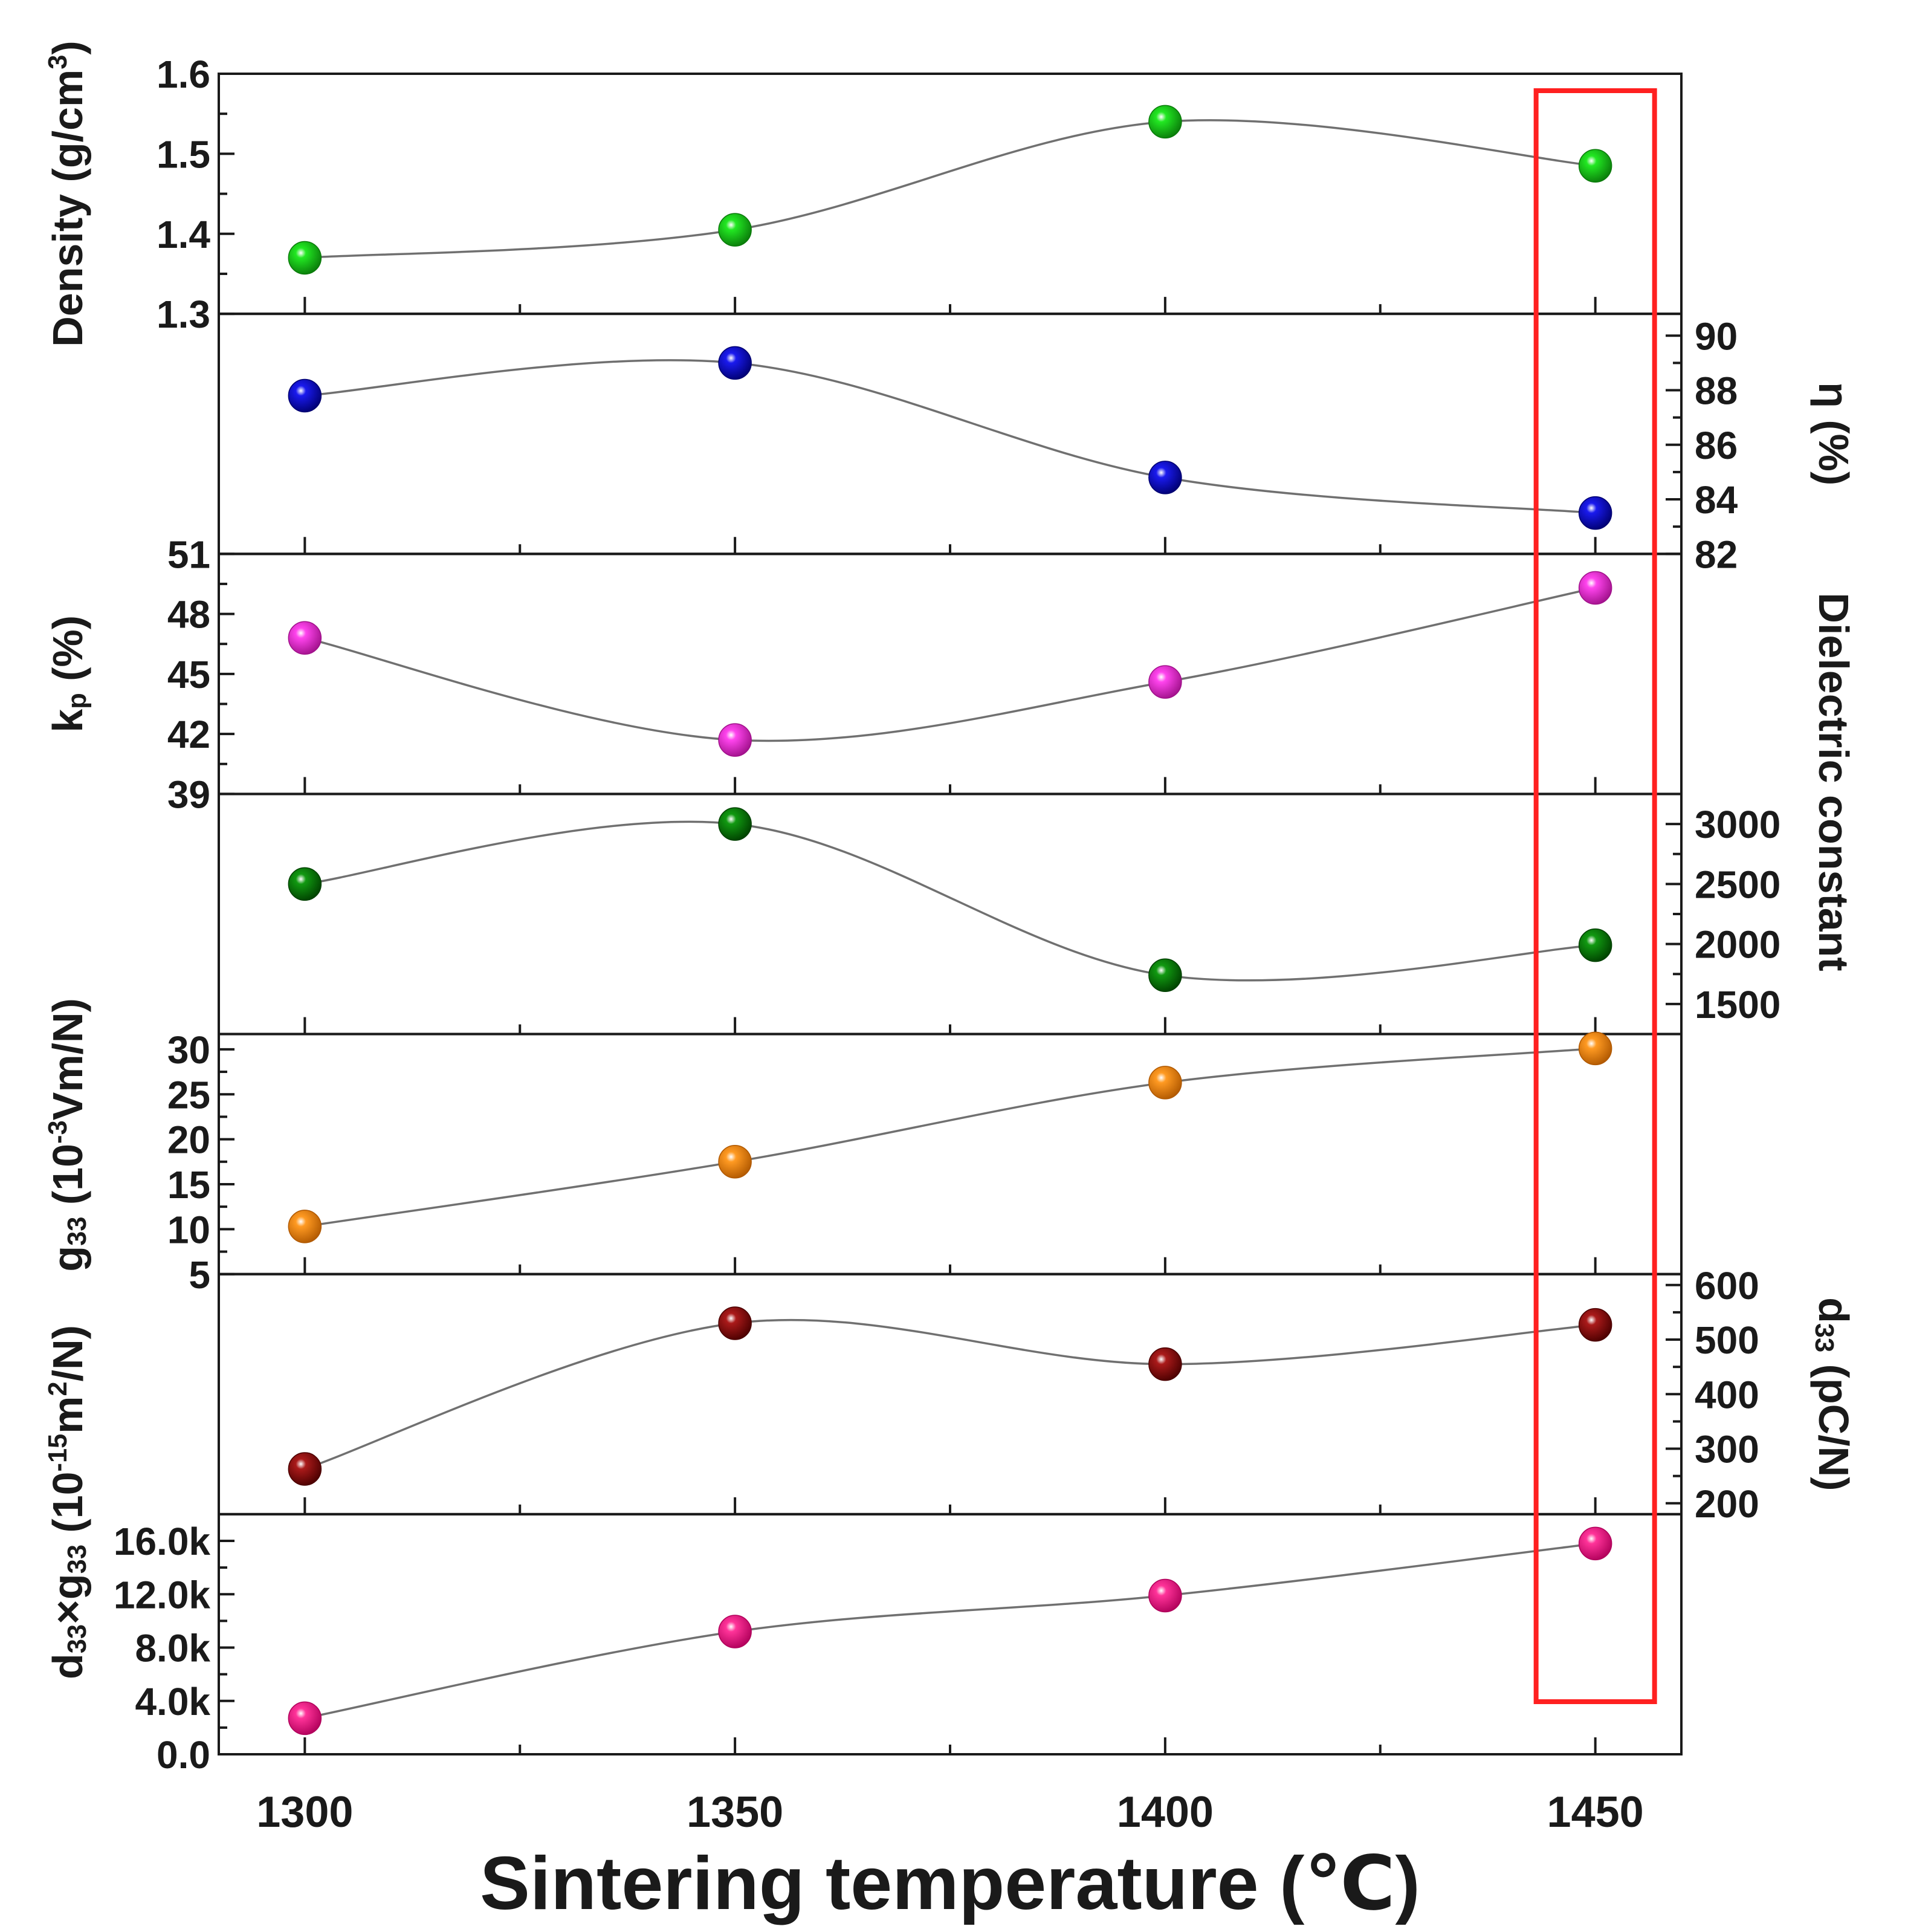 This screenshot has height=1932, width=1908. Describe the element at coordinates (199, 1275) in the screenshot. I see `y-tick-label-g33: 5` at that location.